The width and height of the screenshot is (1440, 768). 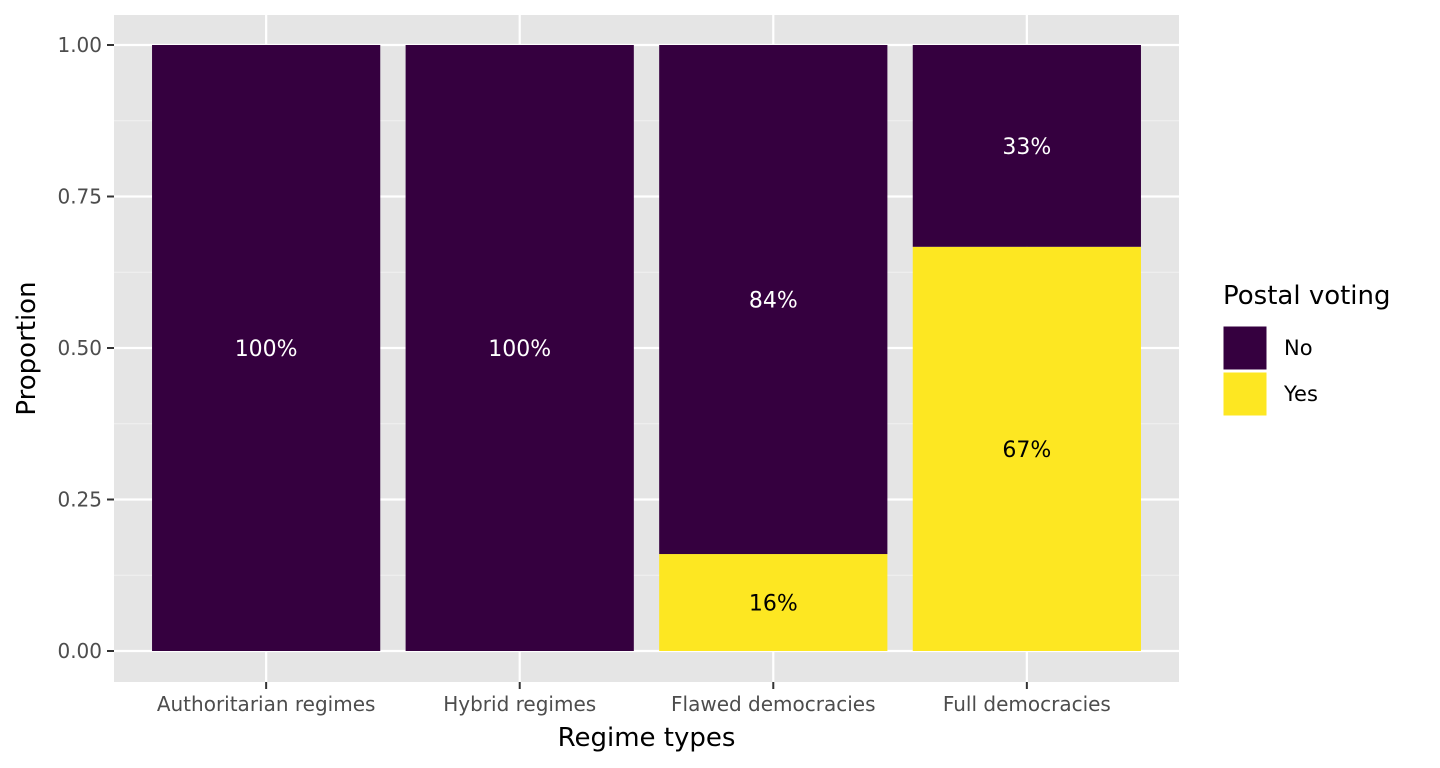 I want to click on y-tick-label: 0.00, so click(x=79, y=651).